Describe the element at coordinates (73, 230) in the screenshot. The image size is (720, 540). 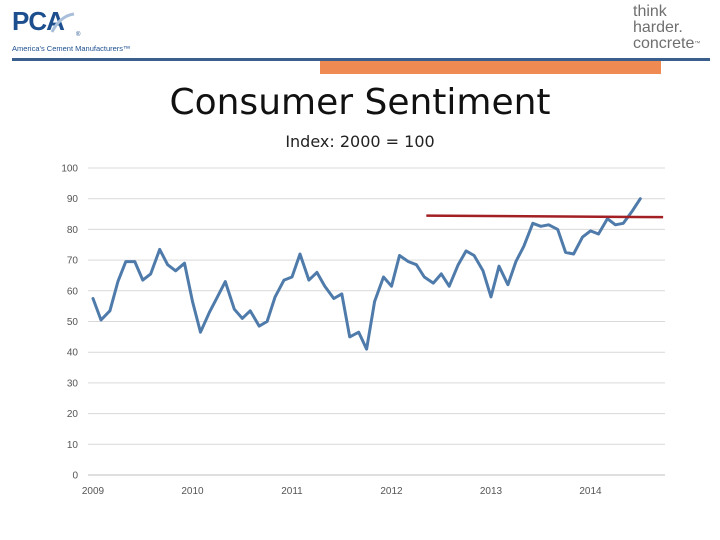
I see `y-tick-label-80: 80` at that location.